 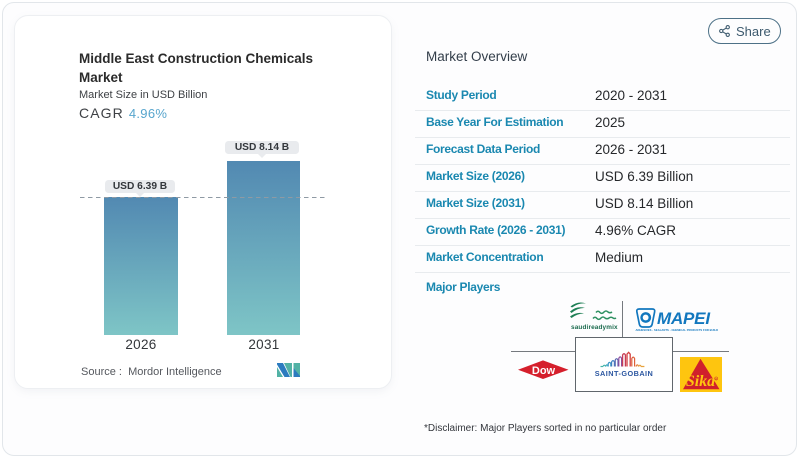 What do you see at coordinates (594, 327) in the screenshot?
I see `svg-text: saudireadymix` at bounding box center [594, 327].